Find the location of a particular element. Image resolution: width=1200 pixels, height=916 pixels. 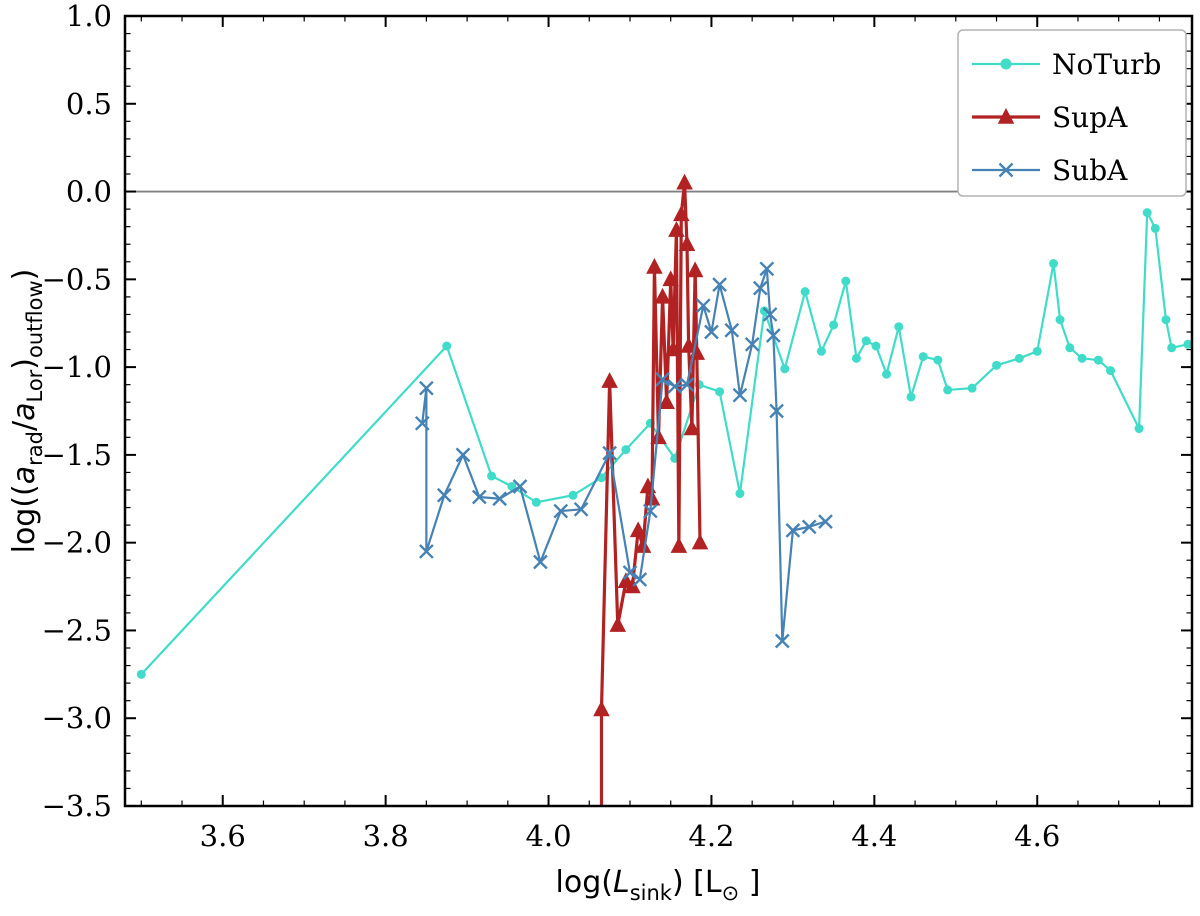

x-axis-label: log(Lsink) [L⊙ ] is located at coordinates (658, 885).